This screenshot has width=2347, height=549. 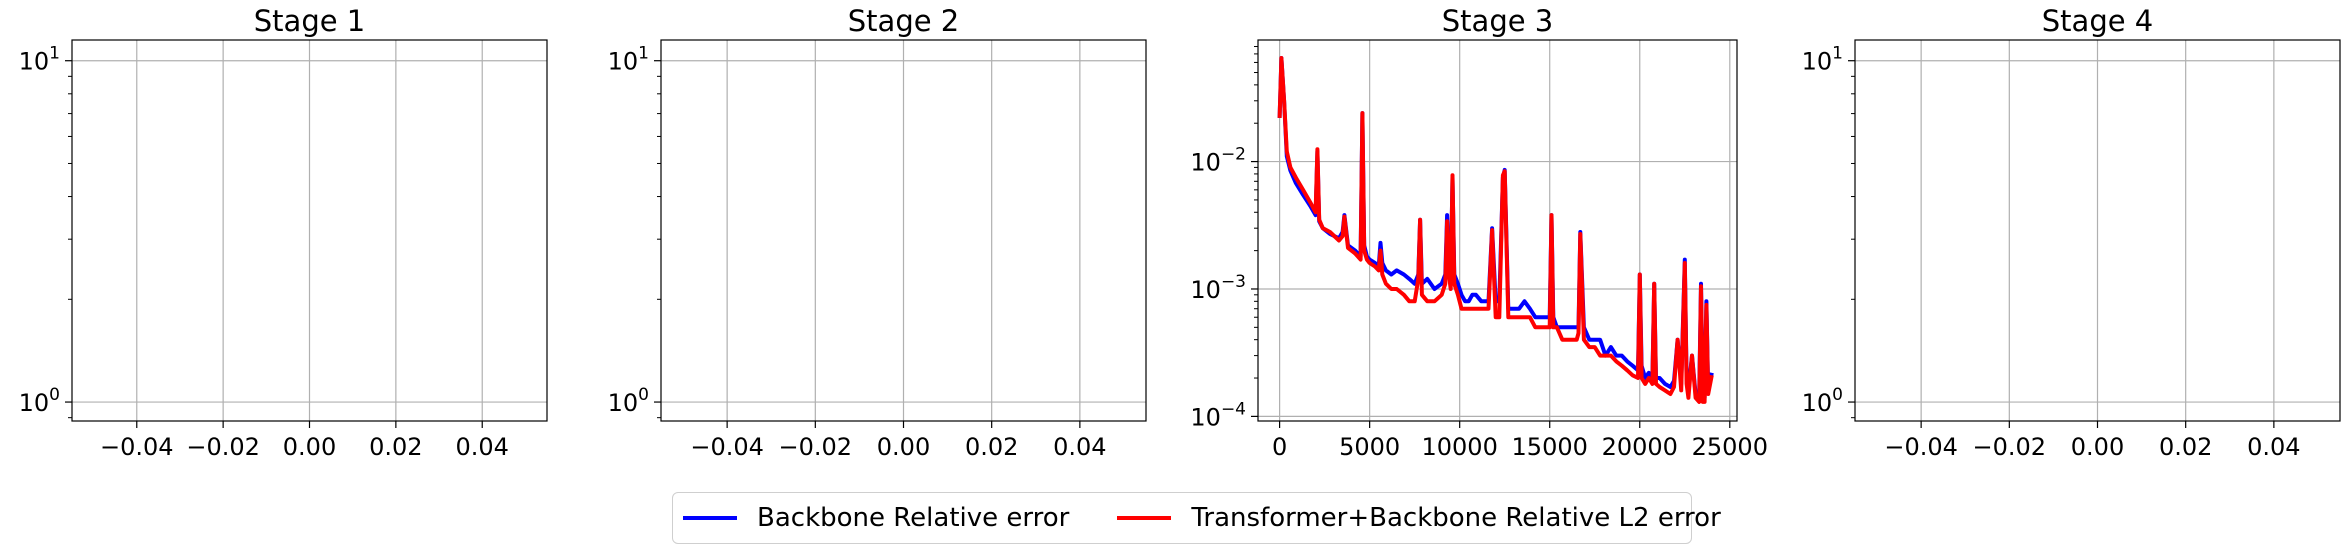 I want to click on x-tick-label: 20000, so click(x=1640, y=447).